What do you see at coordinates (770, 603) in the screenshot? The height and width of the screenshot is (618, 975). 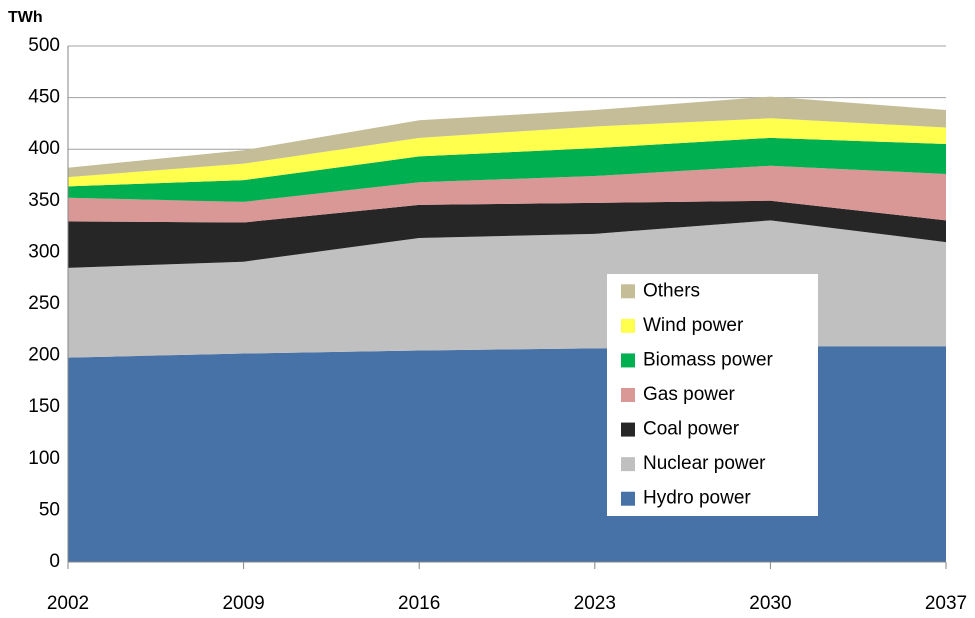 I see `x-tick-label: 2030` at bounding box center [770, 603].